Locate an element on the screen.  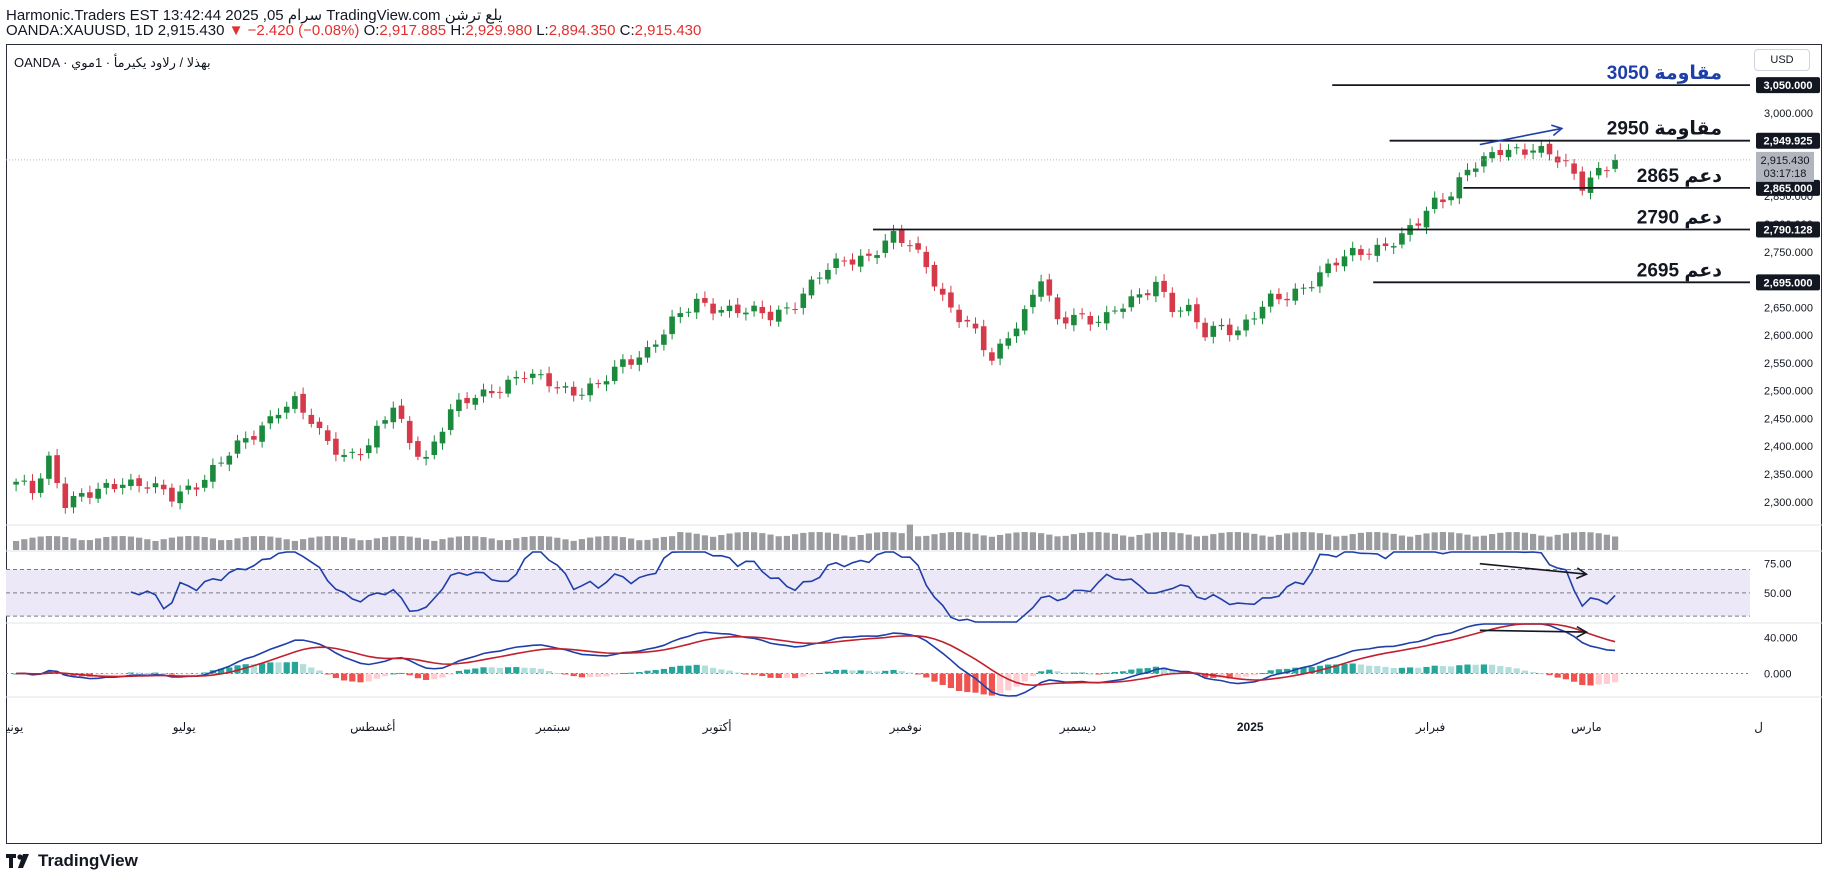
divergence-arrow-head is located at coordinates (1582, 631).